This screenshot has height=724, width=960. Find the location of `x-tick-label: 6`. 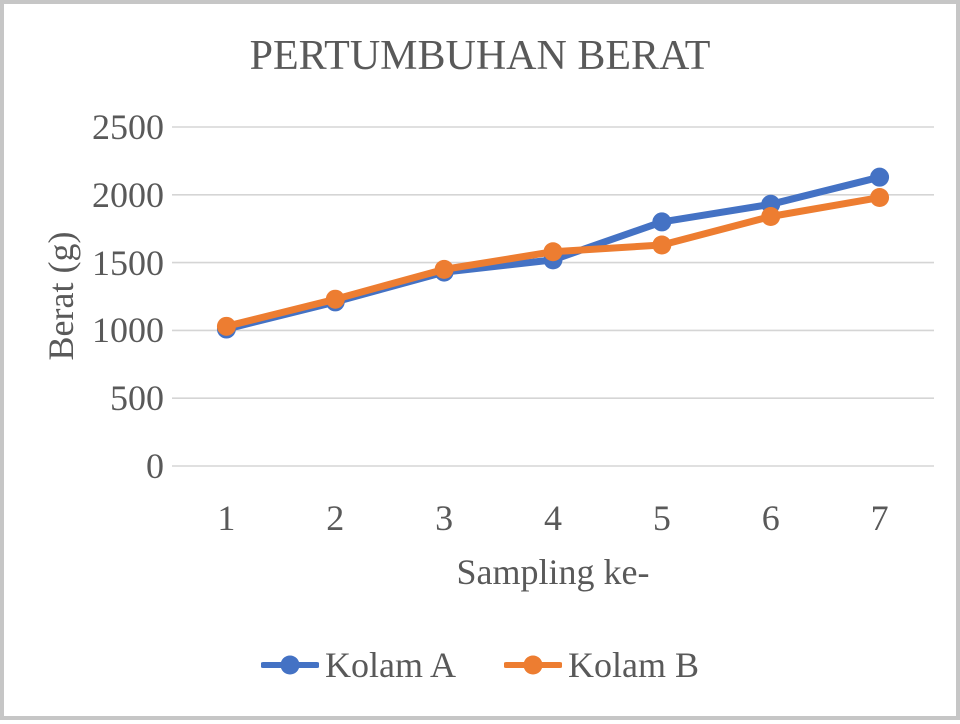

x-tick-label: 6 is located at coordinates (770, 518).